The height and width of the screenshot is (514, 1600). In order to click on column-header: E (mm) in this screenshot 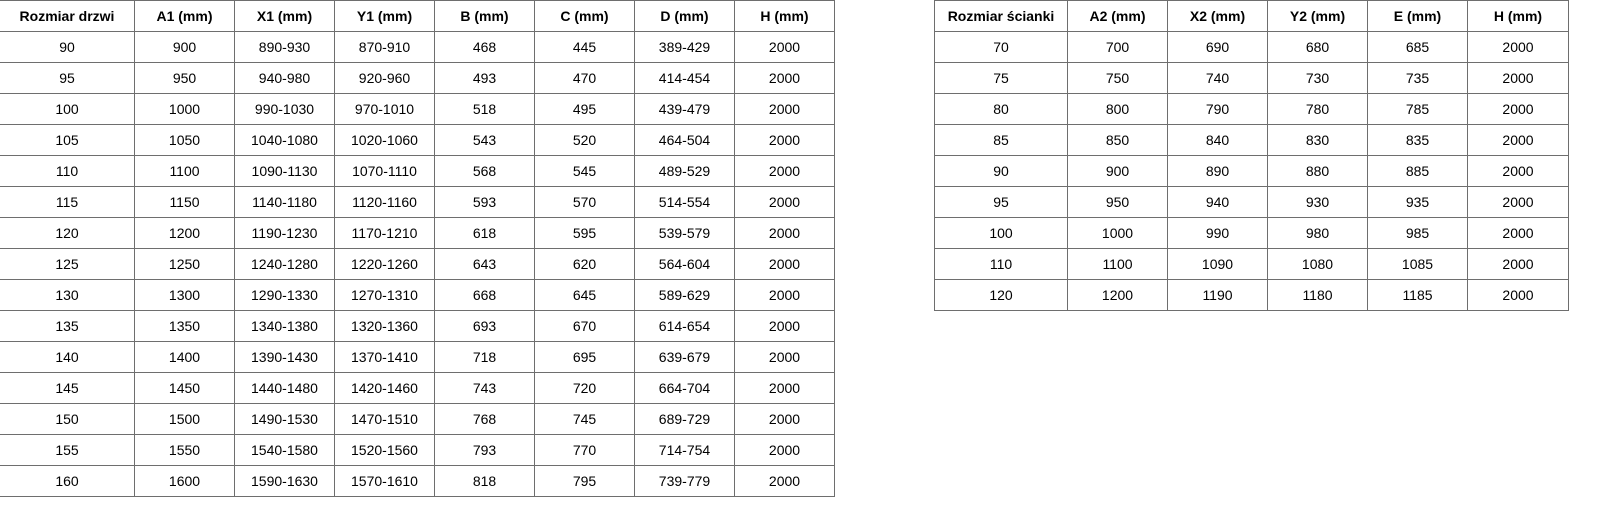, I will do `click(1417, 16)`.